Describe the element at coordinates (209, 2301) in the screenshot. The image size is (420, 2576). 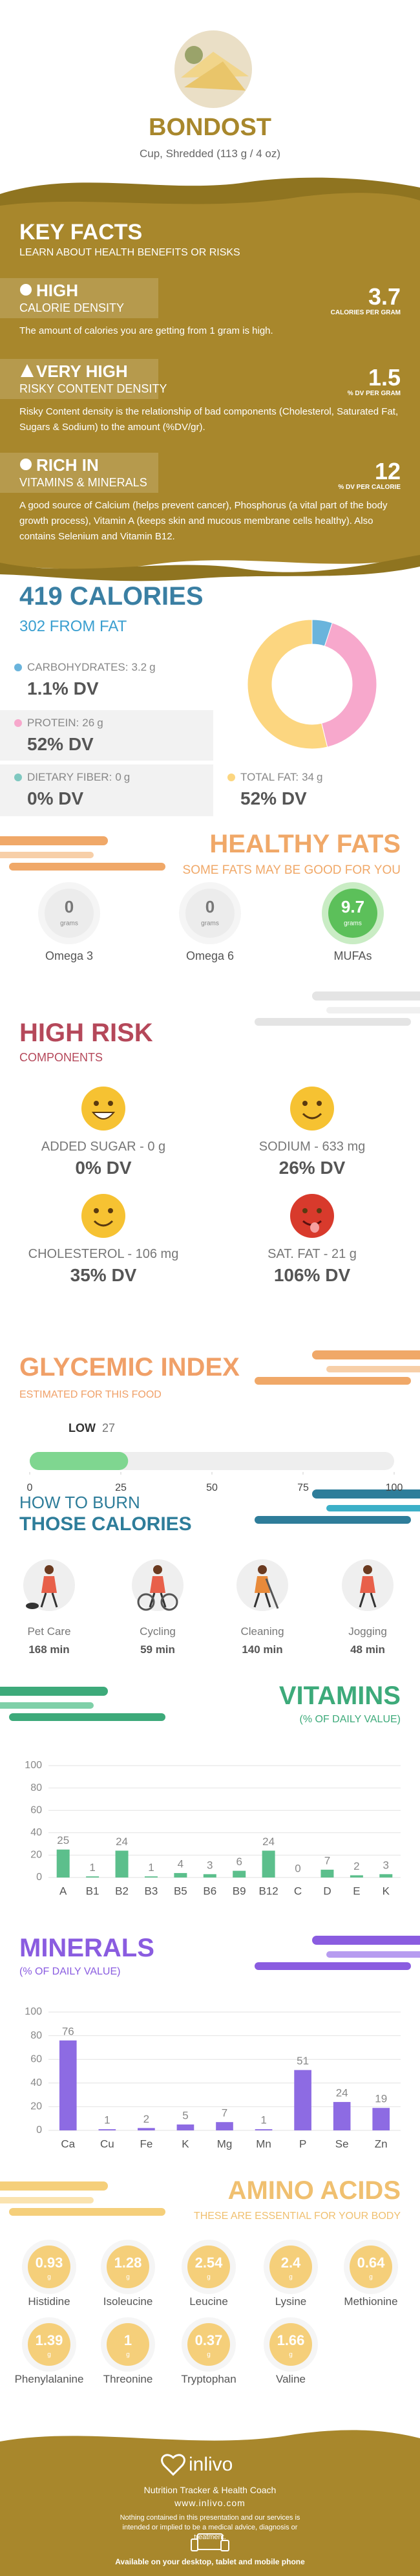
I see `amino-name: Leucine` at that location.